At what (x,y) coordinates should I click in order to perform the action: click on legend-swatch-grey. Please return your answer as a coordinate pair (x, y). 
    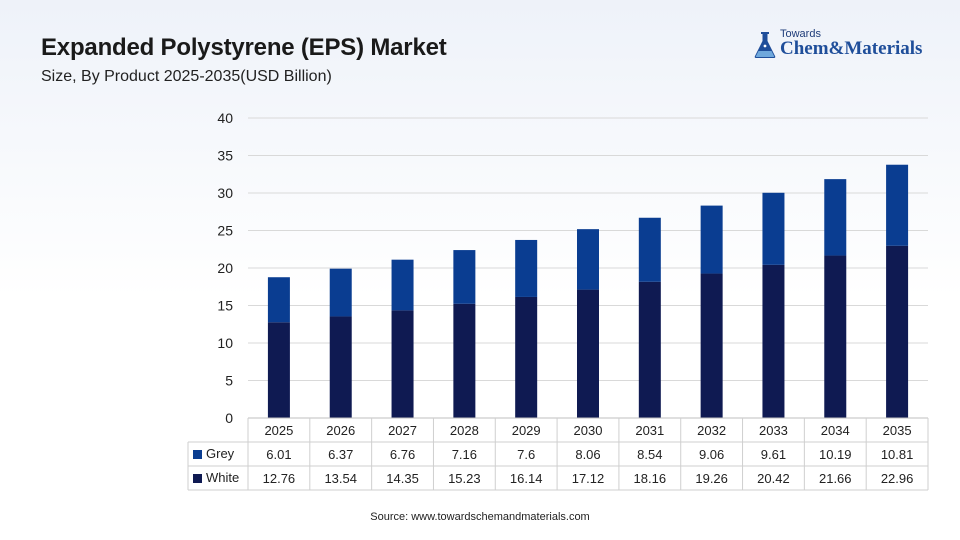
    Looking at the image, I should click on (197, 454).